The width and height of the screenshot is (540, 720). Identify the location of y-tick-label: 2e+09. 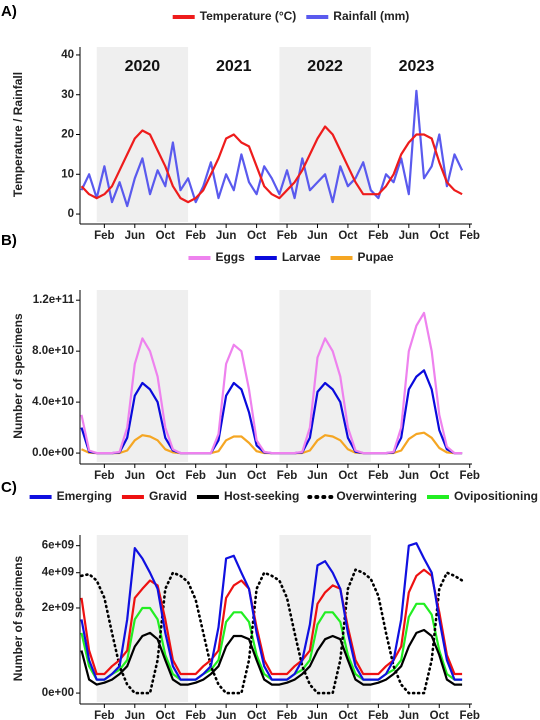
(58, 608).